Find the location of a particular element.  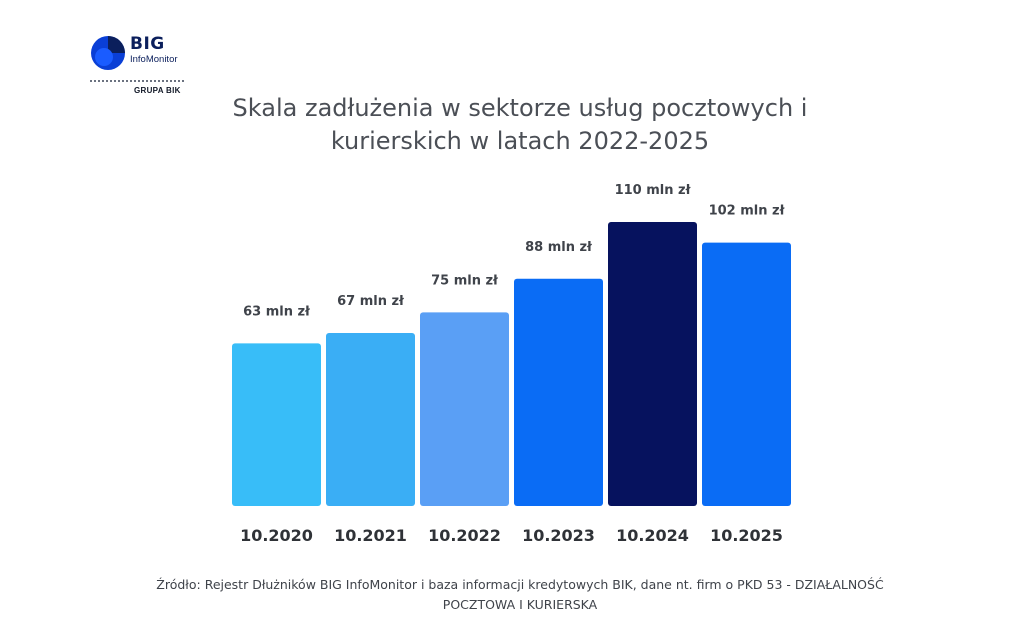

x-tick-label-10.2022: 10.2022 is located at coordinates (464, 535).